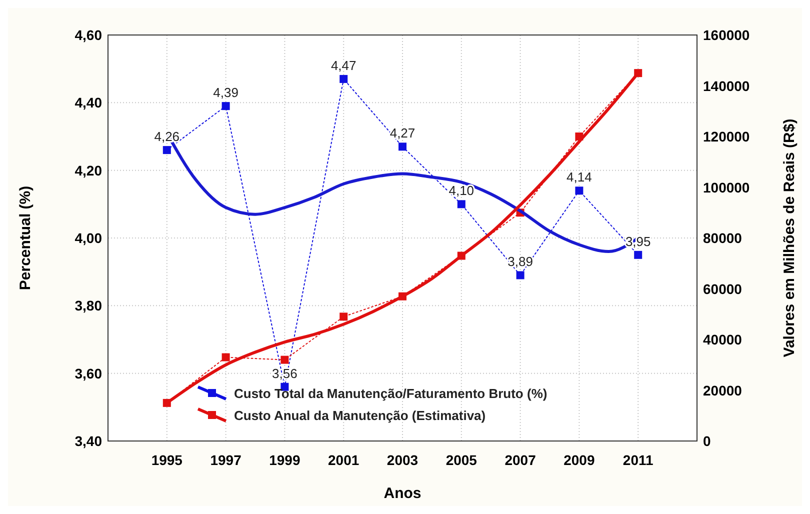 This screenshot has width=810, height=514. What do you see at coordinates (88, 102) in the screenshot?
I see `y-tick-label: 4,40` at bounding box center [88, 102].